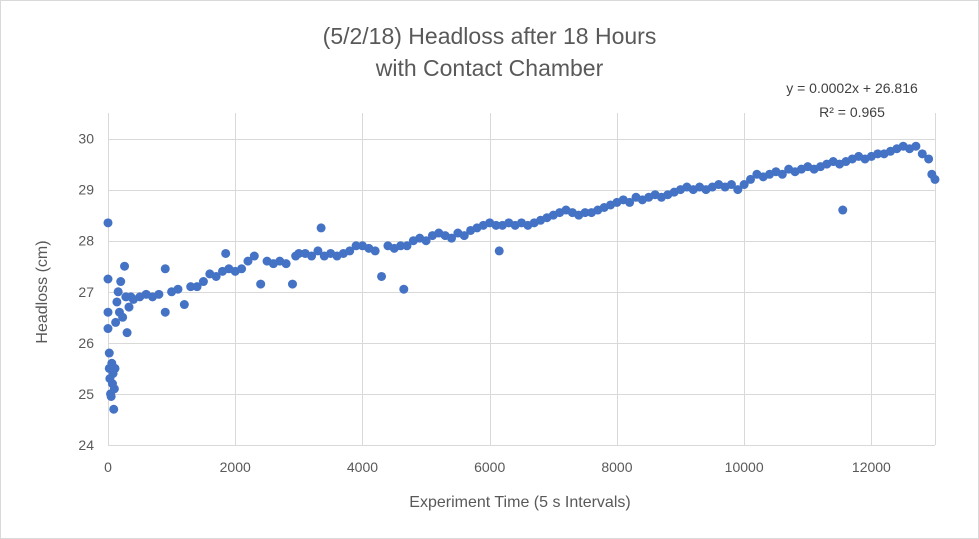 This screenshot has width=979, height=539. I want to click on x-tick-label: 4000, so click(362, 467).